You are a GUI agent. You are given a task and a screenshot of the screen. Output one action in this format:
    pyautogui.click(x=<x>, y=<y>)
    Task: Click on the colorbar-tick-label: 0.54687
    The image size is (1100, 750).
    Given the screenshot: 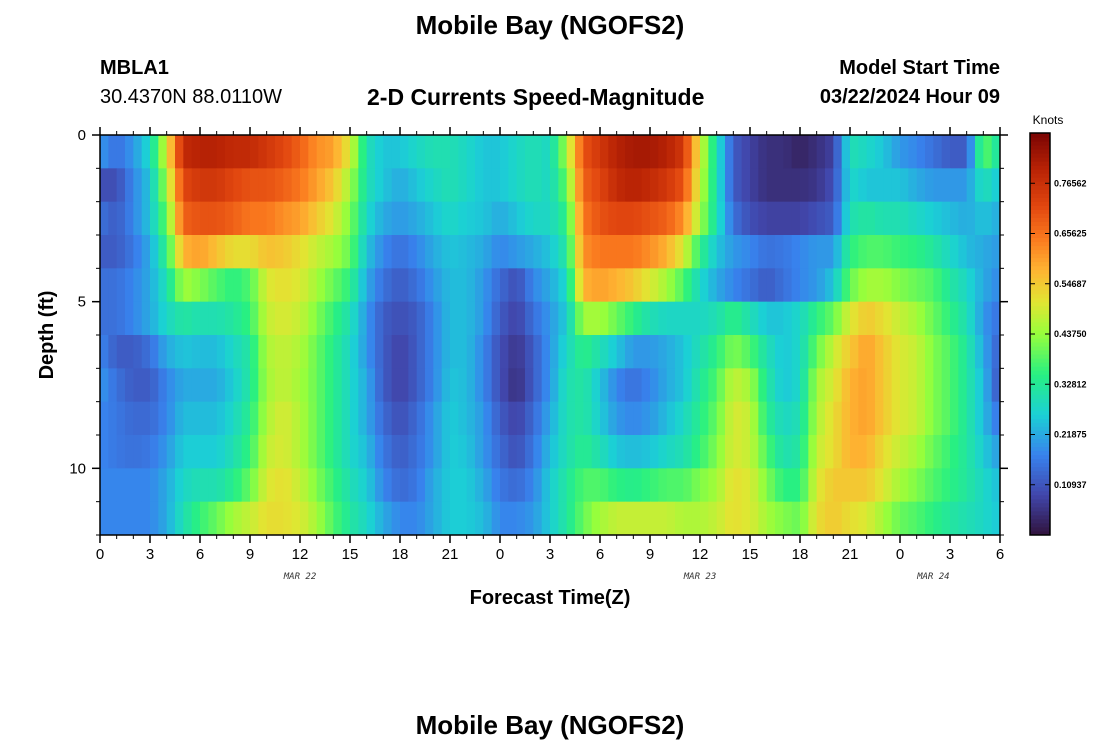 What is the action you would take?
    pyautogui.click(x=1070, y=284)
    